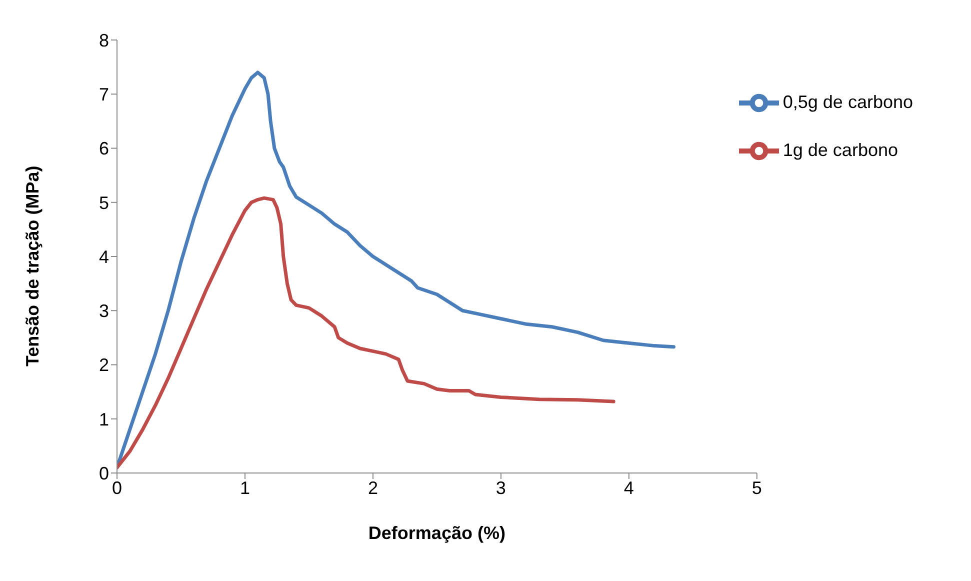  Describe the element at coordinates (103, 473) in the screenshot. I see `y-tick-label: 0` at that location.